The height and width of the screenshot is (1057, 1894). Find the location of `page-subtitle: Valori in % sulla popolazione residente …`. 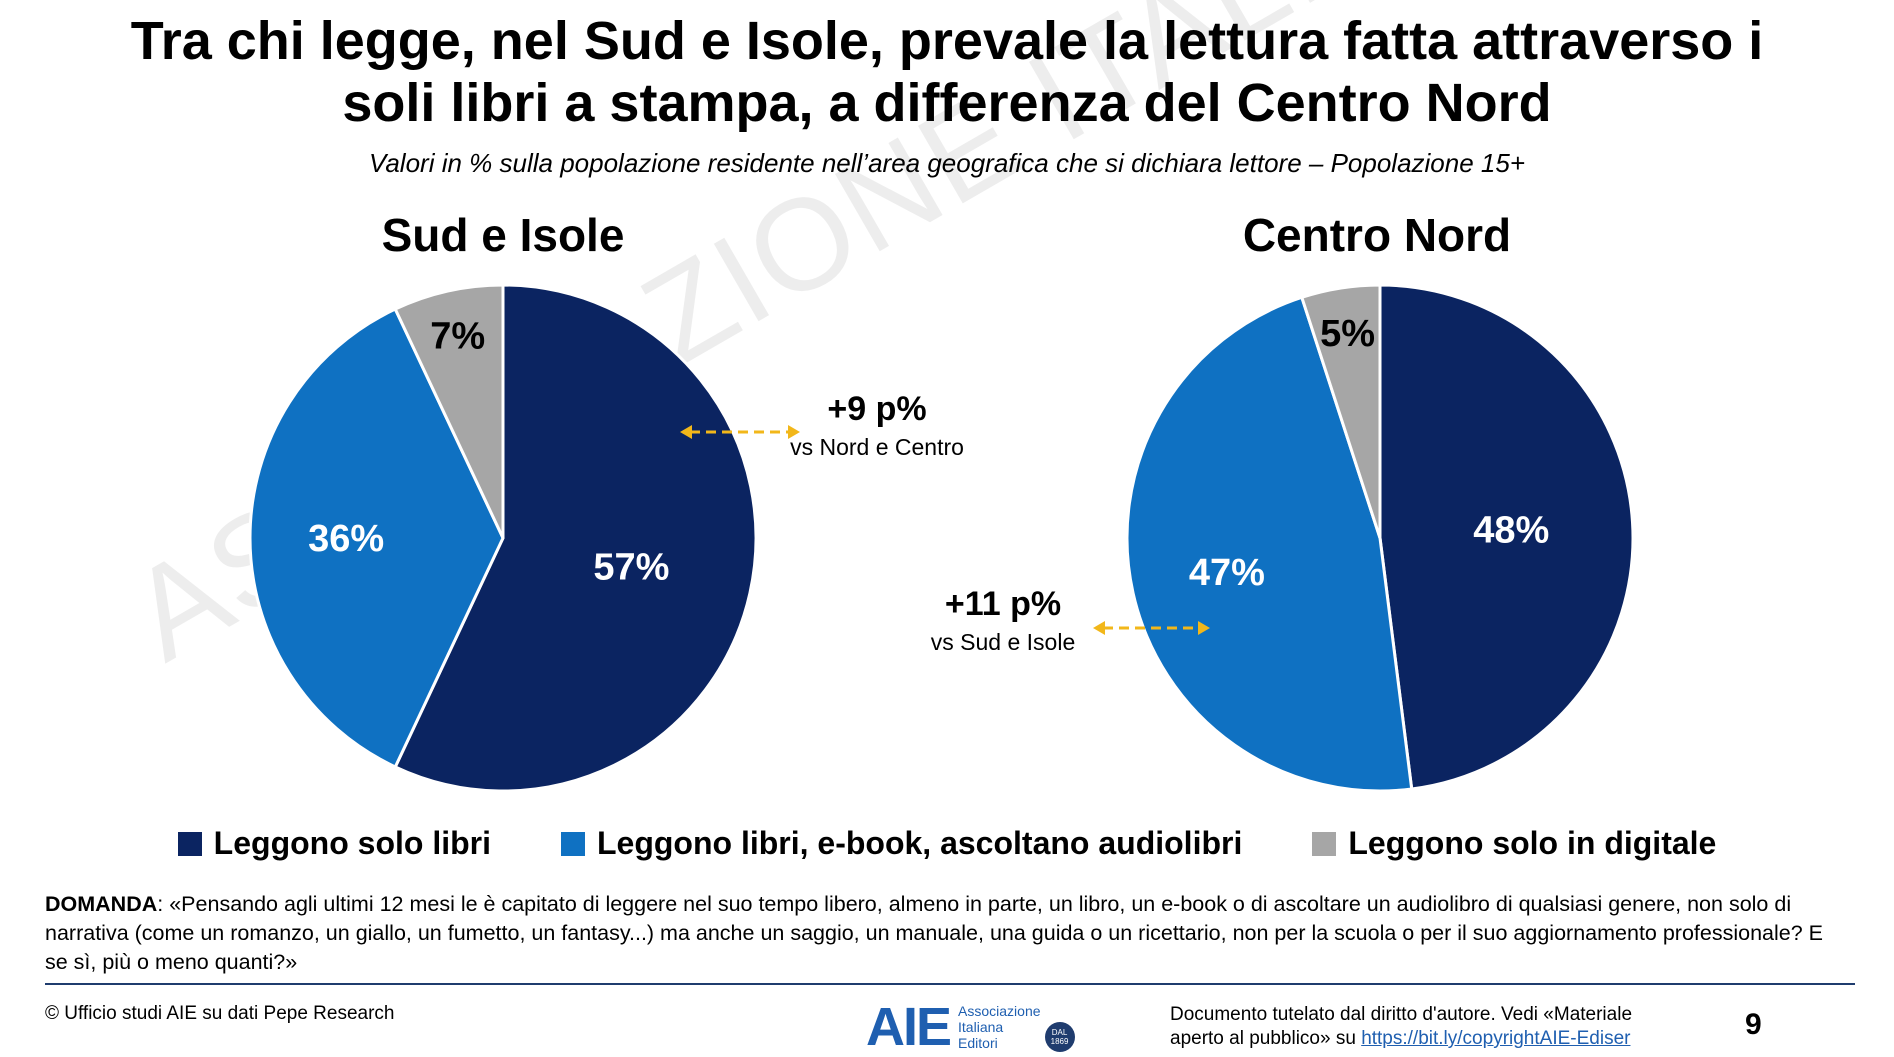

page-subtitle: Valori in % sulla popolazione residente … is located at coordinates (947, 163).